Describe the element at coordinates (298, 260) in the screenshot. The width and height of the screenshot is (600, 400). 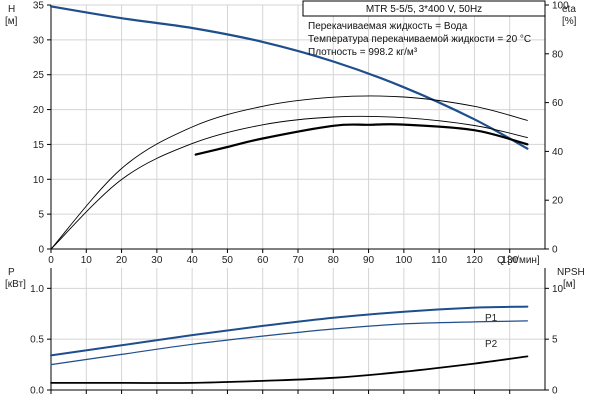
I see `tick-label-bottom: 70` at that location.